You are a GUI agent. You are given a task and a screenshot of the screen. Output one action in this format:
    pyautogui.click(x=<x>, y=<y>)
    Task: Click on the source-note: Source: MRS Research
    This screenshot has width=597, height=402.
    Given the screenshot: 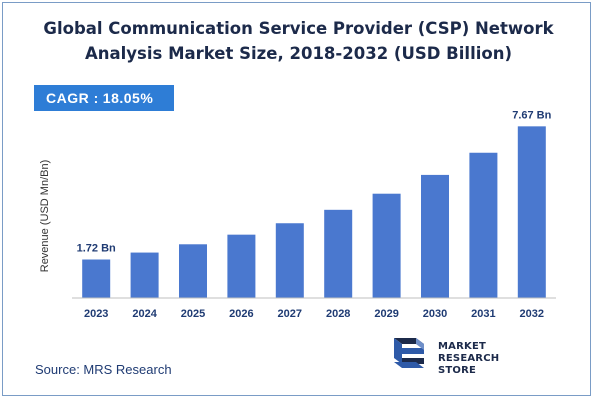 What is the action you would take?
    pyautogui.click(x=103, y=369)
    